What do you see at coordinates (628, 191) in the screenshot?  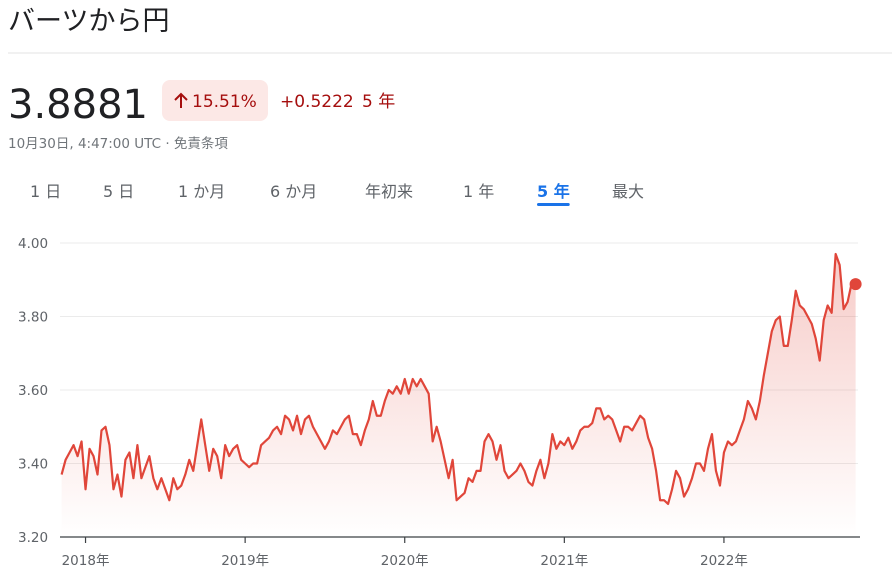 I see `tab: 最大` at bounding box center [628, 191].